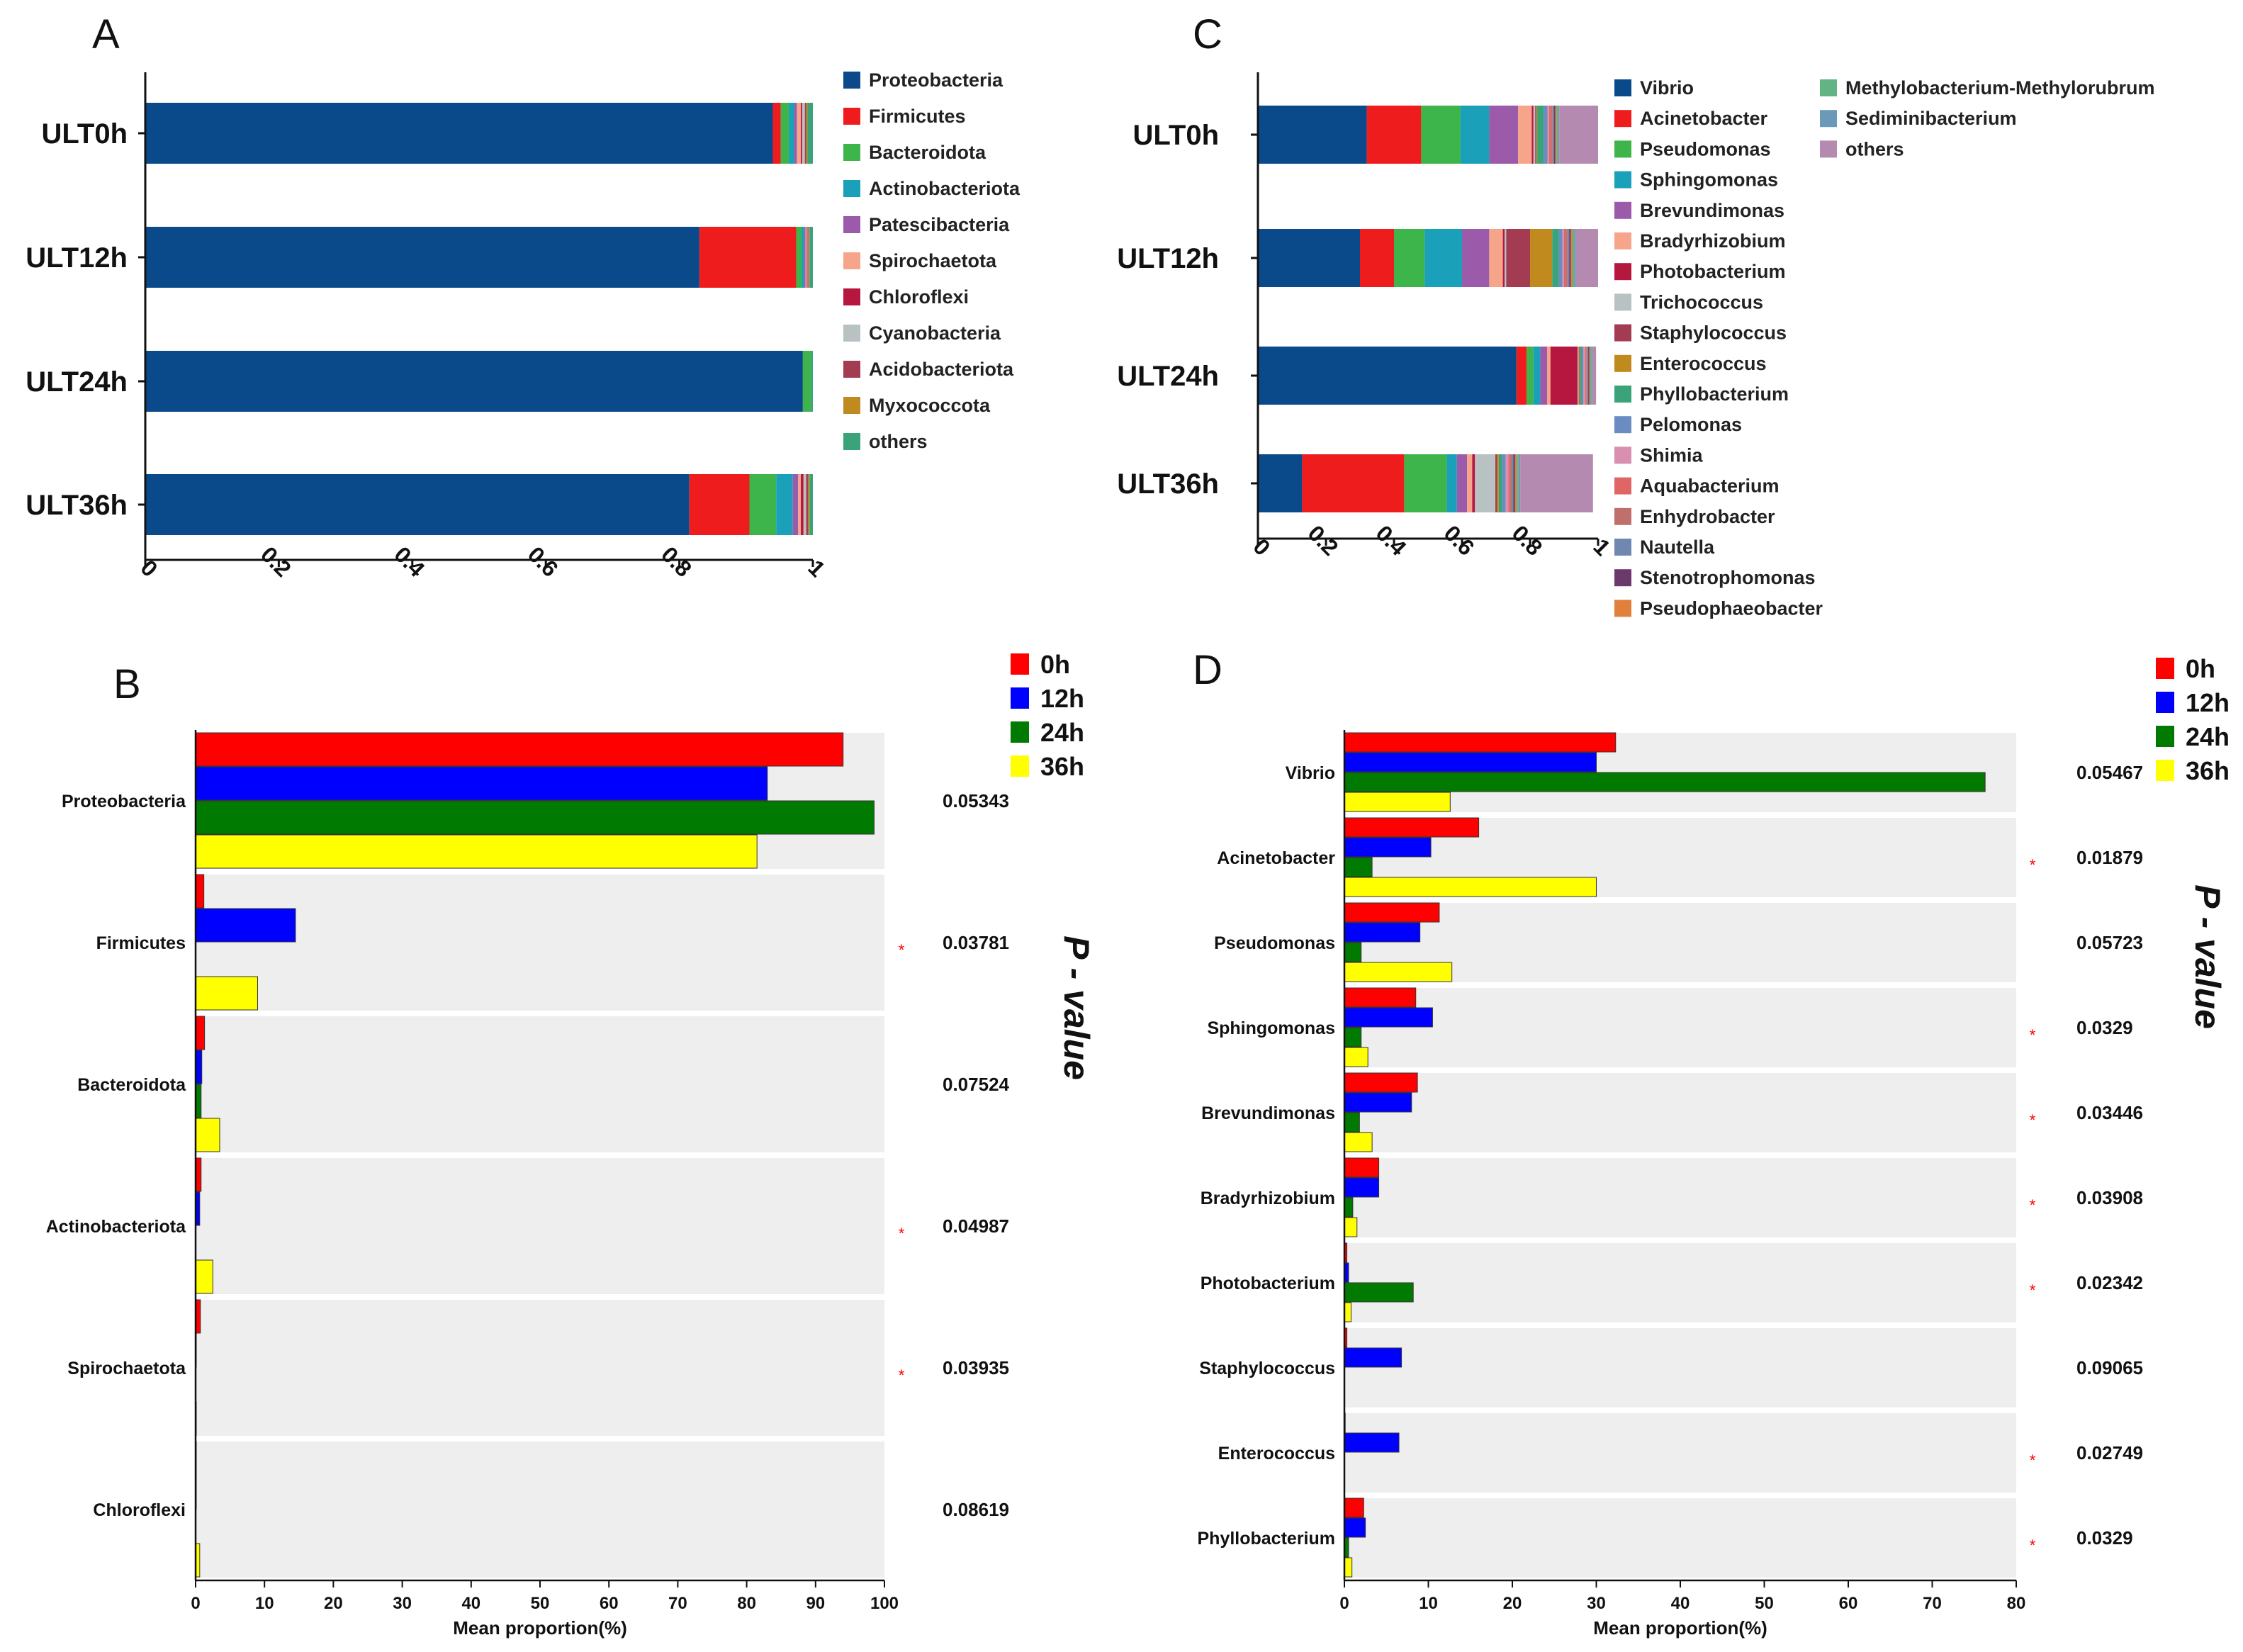 This screenshot has height=1652, width=2243. I want to click on bar-36h-phyllobacterium, so click(1349, 1567).